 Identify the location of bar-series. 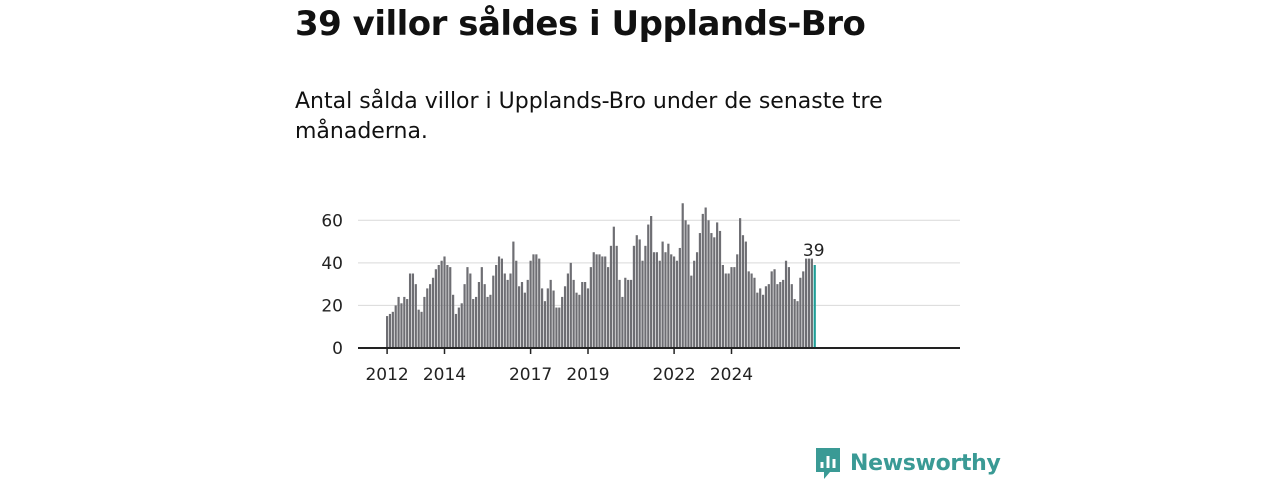
(601, 275).